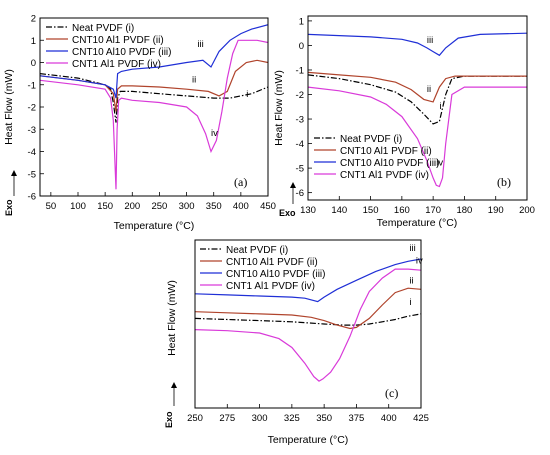  I want to click on annotation-b-3: iv, so click(439, 163).